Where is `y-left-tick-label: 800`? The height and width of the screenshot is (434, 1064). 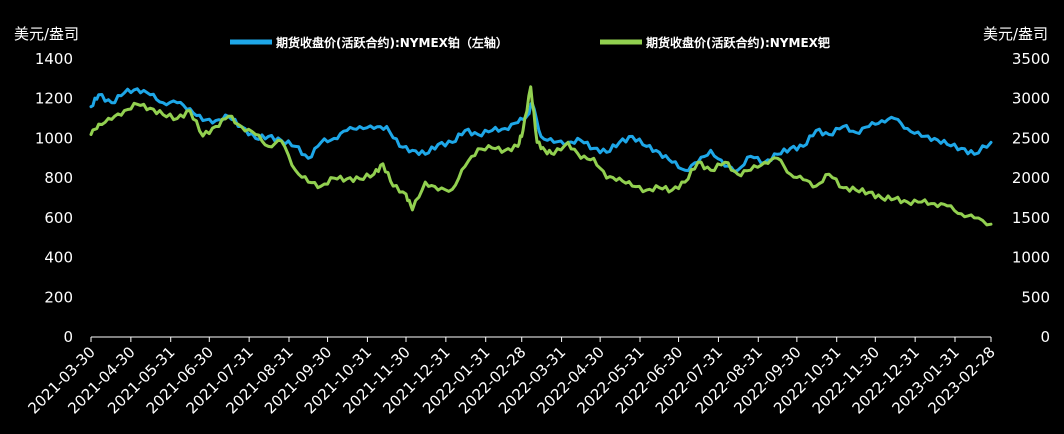 y-left-tick-label: 800 is located at coordinates (58, 178).